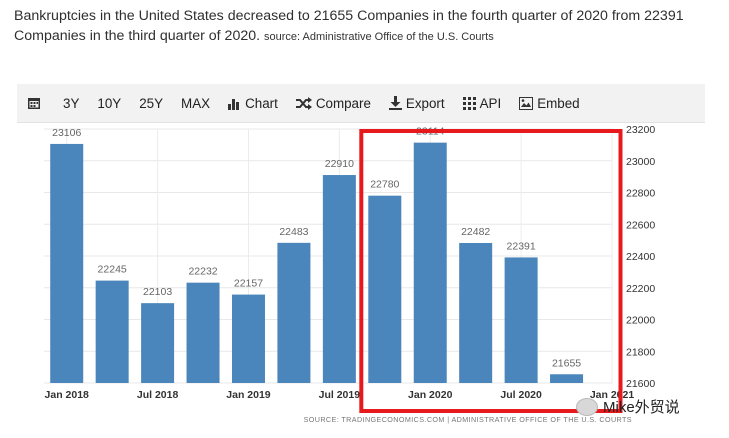  What do you see at coordinates (475, 232) in the screenshot?
I see `bar-value-label: 22482` at bounding box center [475, 232].